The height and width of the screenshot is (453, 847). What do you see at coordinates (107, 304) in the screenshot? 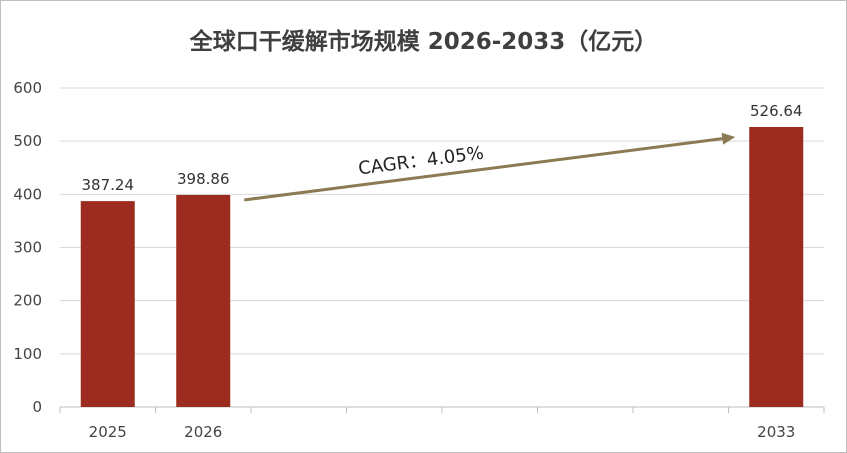
I see `bar-2025` at bounding box center [107, 304].